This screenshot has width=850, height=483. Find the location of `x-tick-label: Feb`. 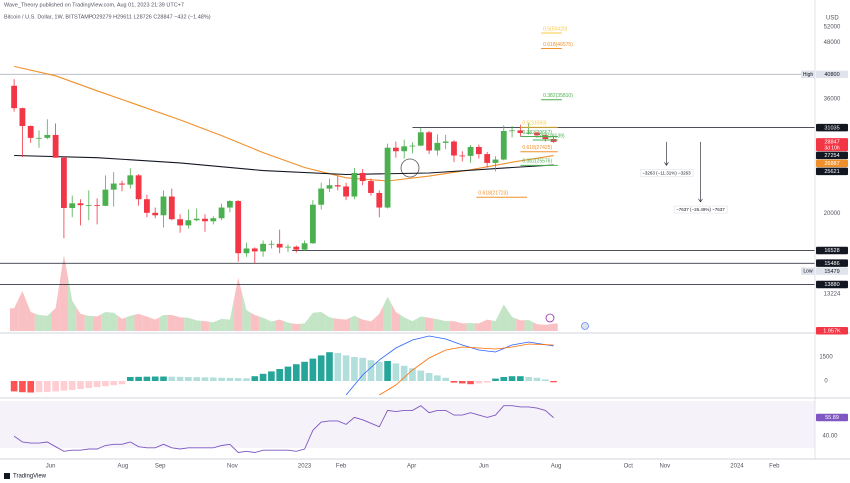

x-tick-label: Feb is located at coordinates (774, 467).